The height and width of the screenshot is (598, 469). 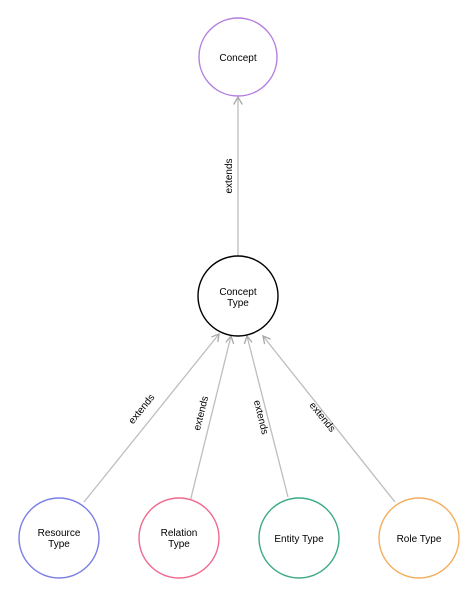 What do you see at coordinates (59, 533) in the screenshot?
I see `node-resource-type-label-line-1: Resource` at bounding box center [59, 533].